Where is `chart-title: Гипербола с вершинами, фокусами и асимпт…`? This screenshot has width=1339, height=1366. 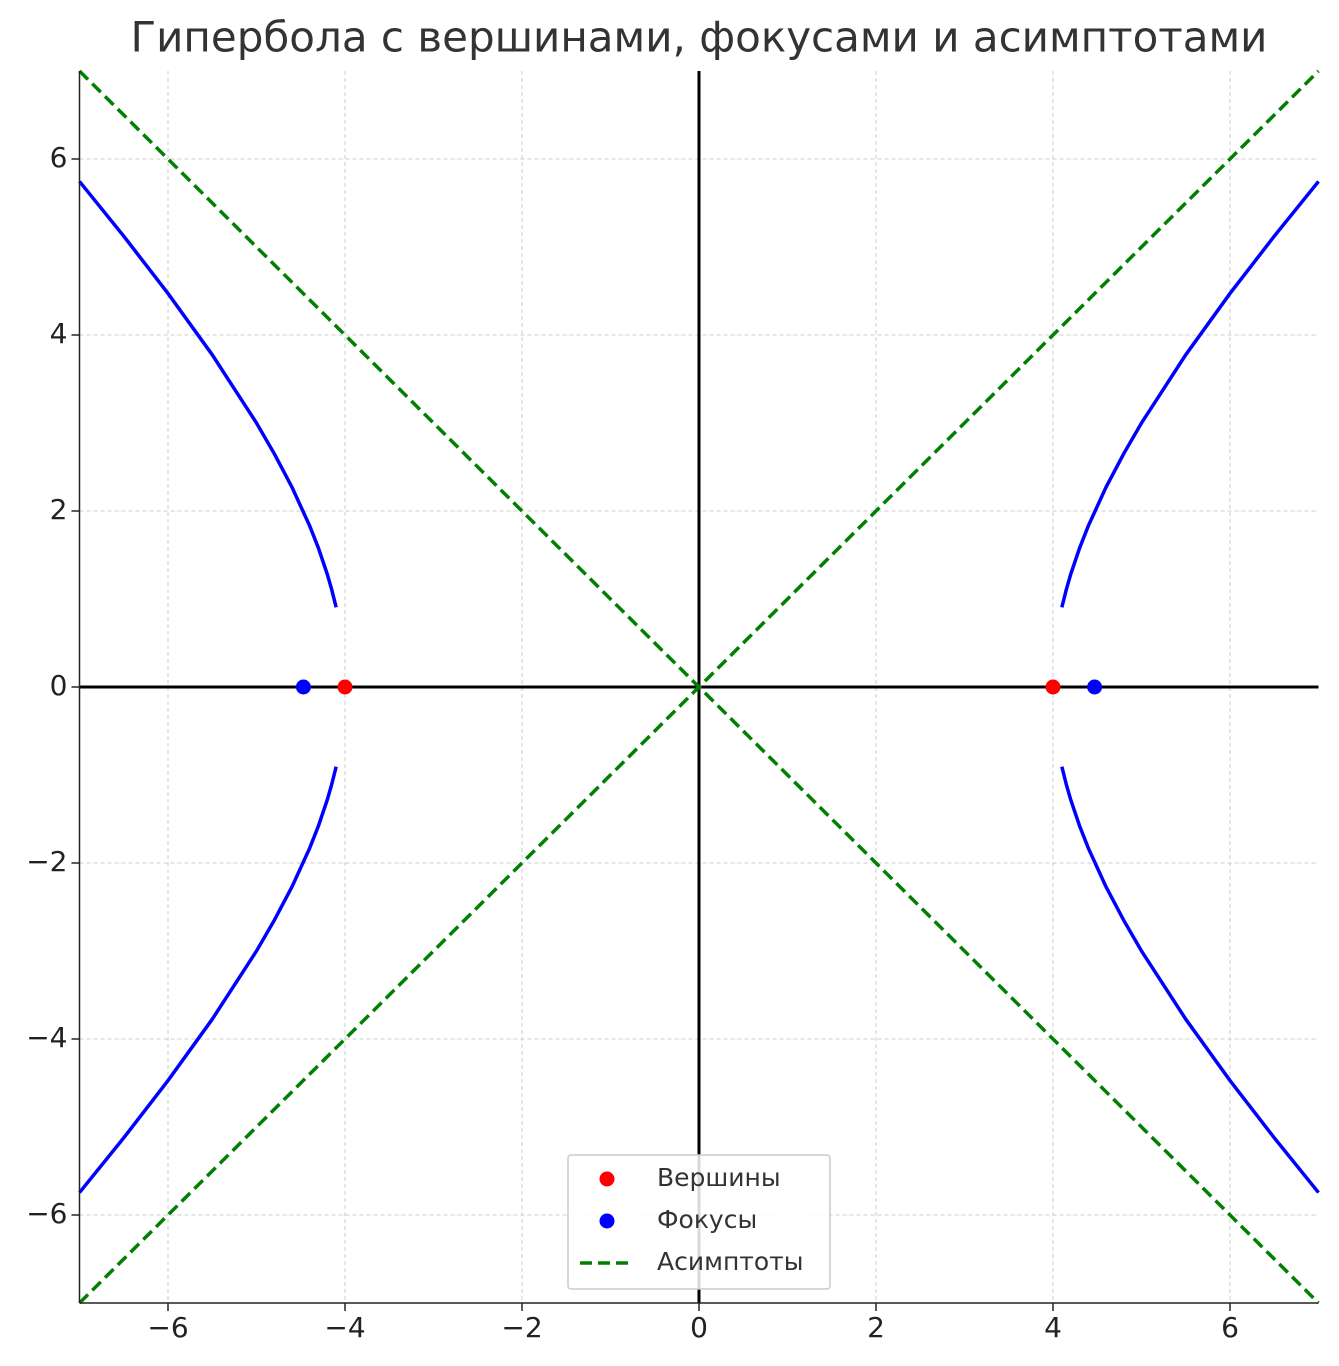 chart-title: Гипербола с вершинами, фокусами и асимпт… is located at coordinates (699, 37).